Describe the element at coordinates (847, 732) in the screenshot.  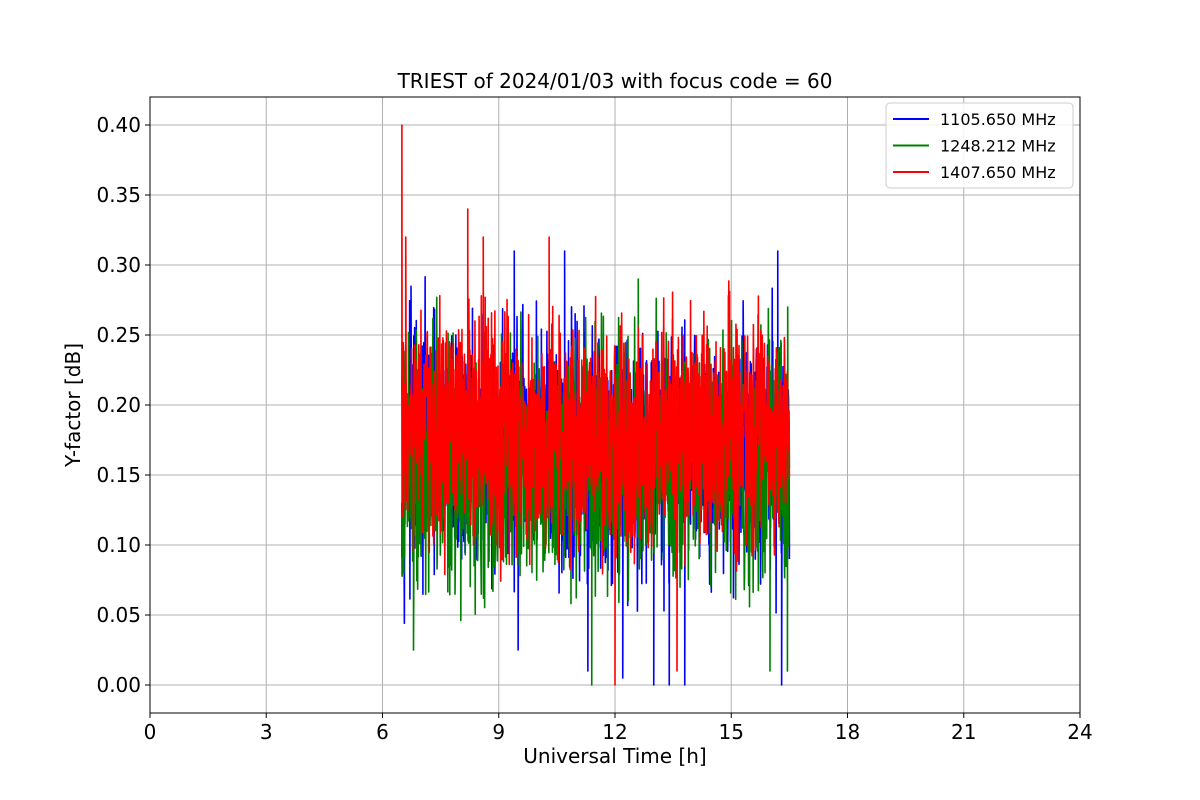
I see `x-tick-label: 18` at that location.